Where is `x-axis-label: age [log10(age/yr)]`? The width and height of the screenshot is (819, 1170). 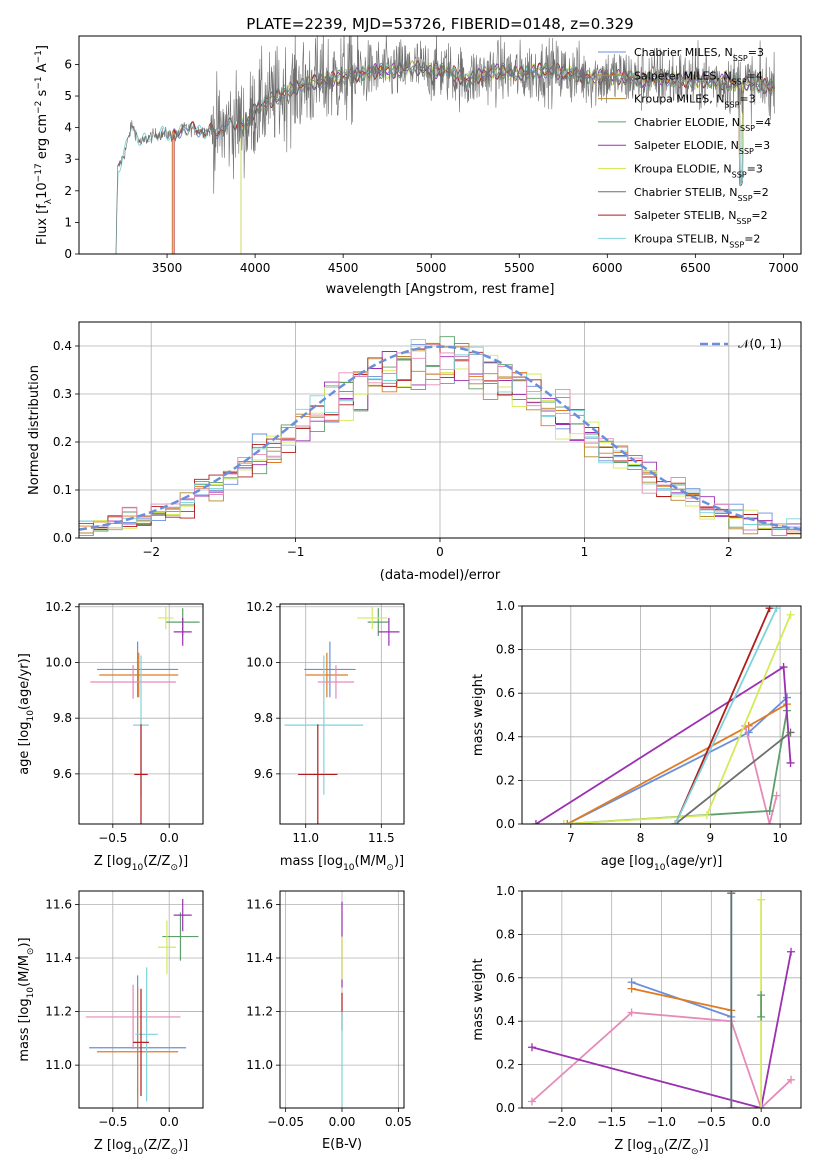
x-axis-label: age [log10(age/yr)] is located at coordinates (662, 863).